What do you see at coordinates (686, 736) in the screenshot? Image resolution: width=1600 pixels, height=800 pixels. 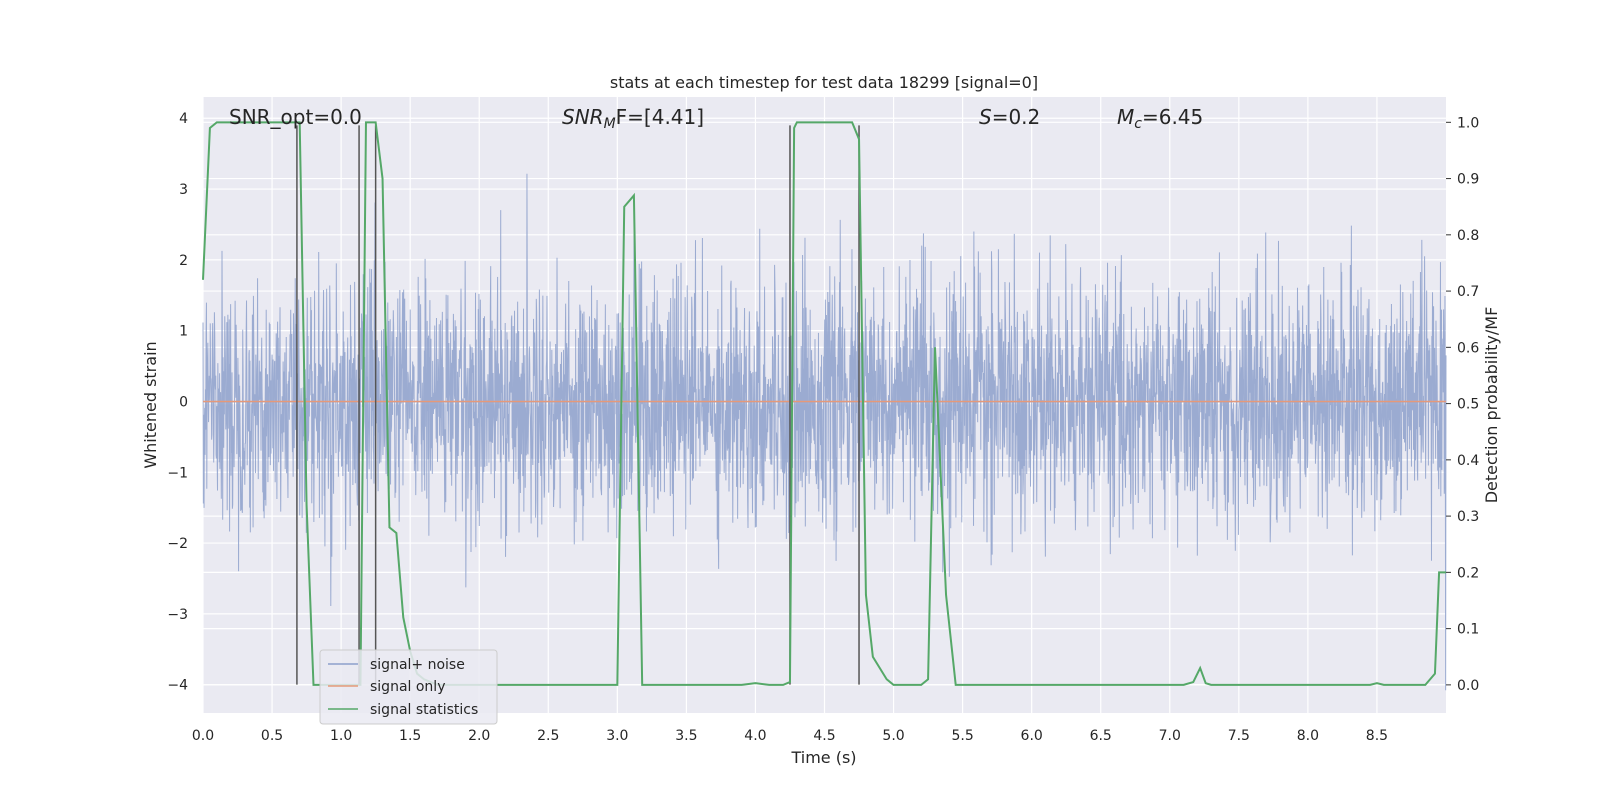 I see `x-tick-label: 3.5` at bounding box center [686, 736].